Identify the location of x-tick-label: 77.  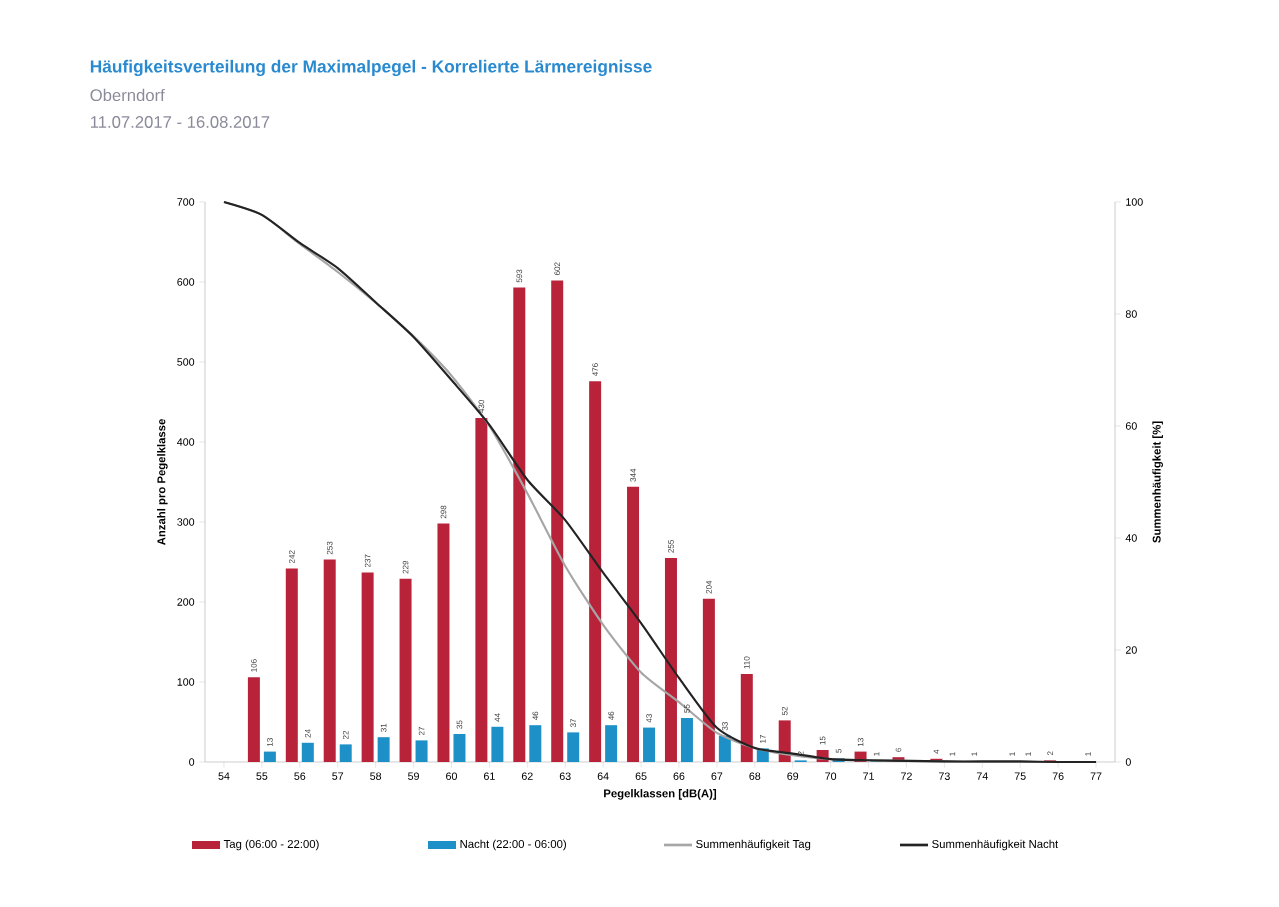
(1096, 776).